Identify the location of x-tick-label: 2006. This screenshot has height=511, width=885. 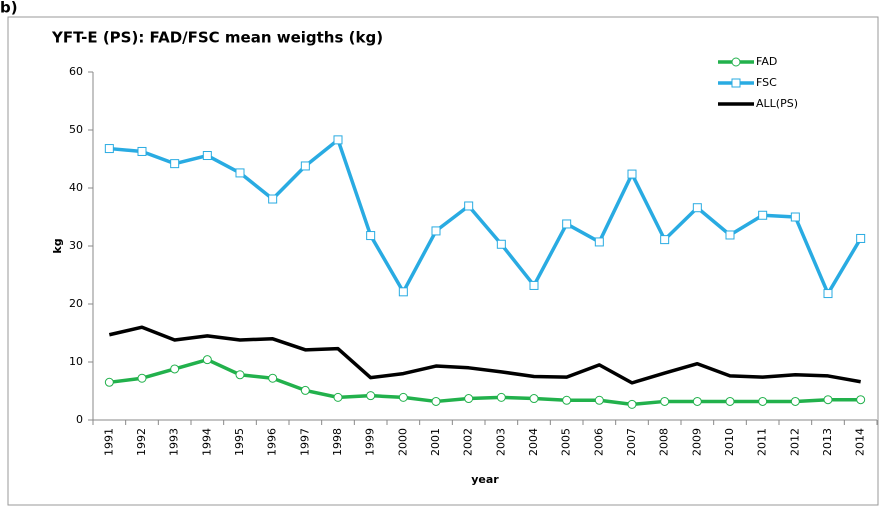
(598, 442).